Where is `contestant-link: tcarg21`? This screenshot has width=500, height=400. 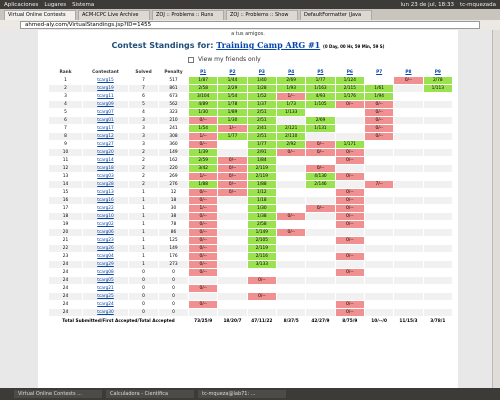
contestant-link: tcarg21 is located at coordinates (105, 288).